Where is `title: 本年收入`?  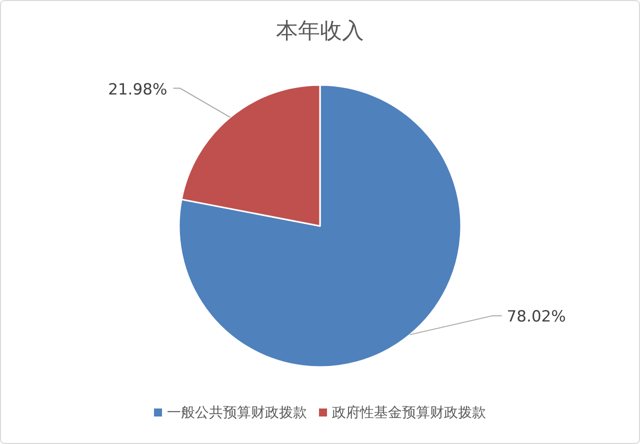 title: 本年收入 is located at coordinates (320, 31).